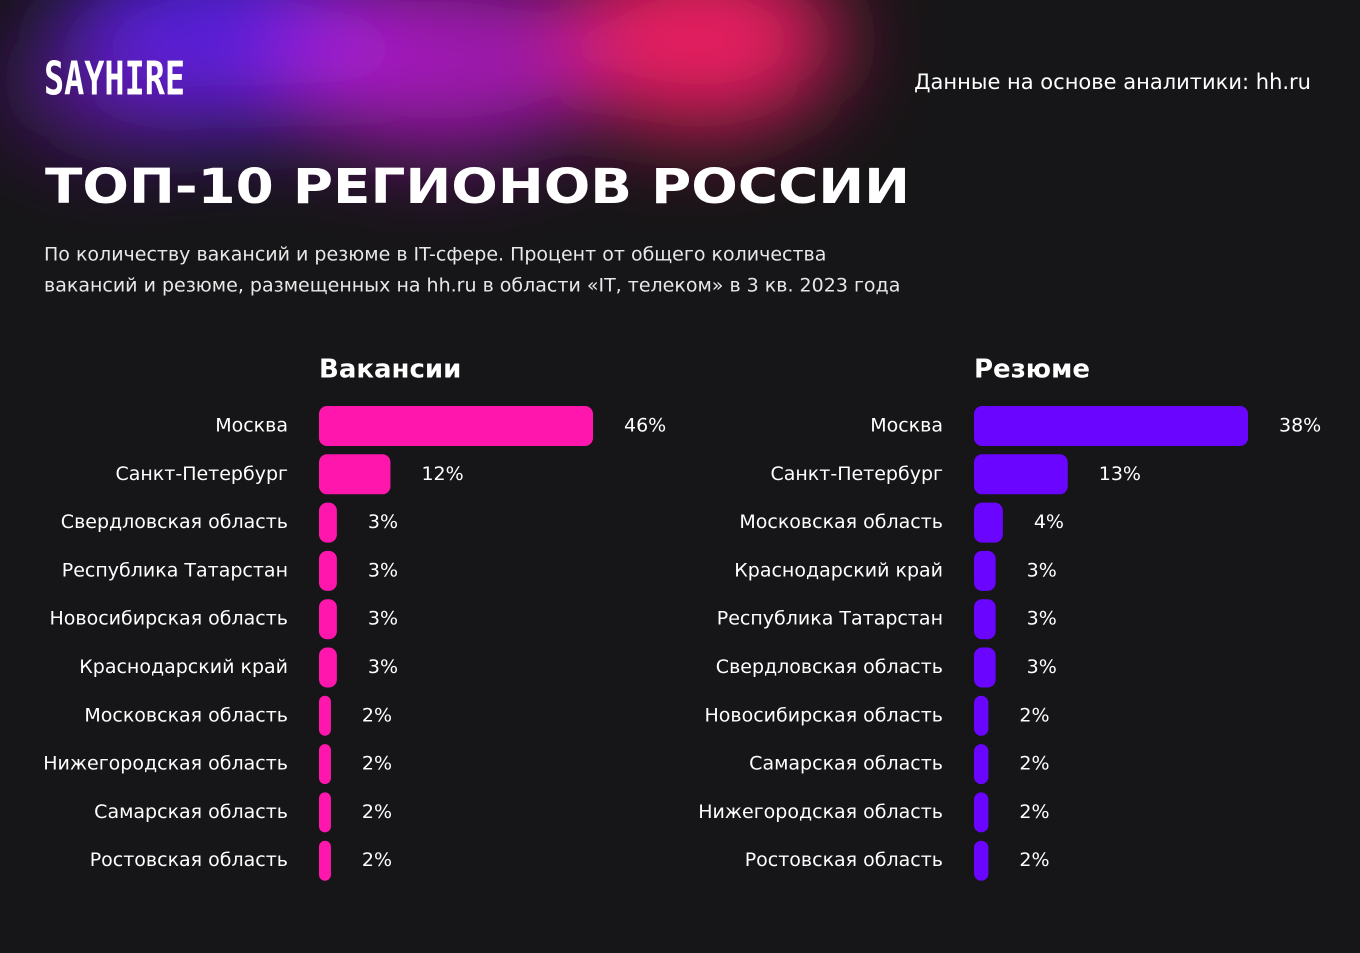  Describe the element at coordinates (1049, 522) in the screenshot. I see `value-label: 4%` at that location.